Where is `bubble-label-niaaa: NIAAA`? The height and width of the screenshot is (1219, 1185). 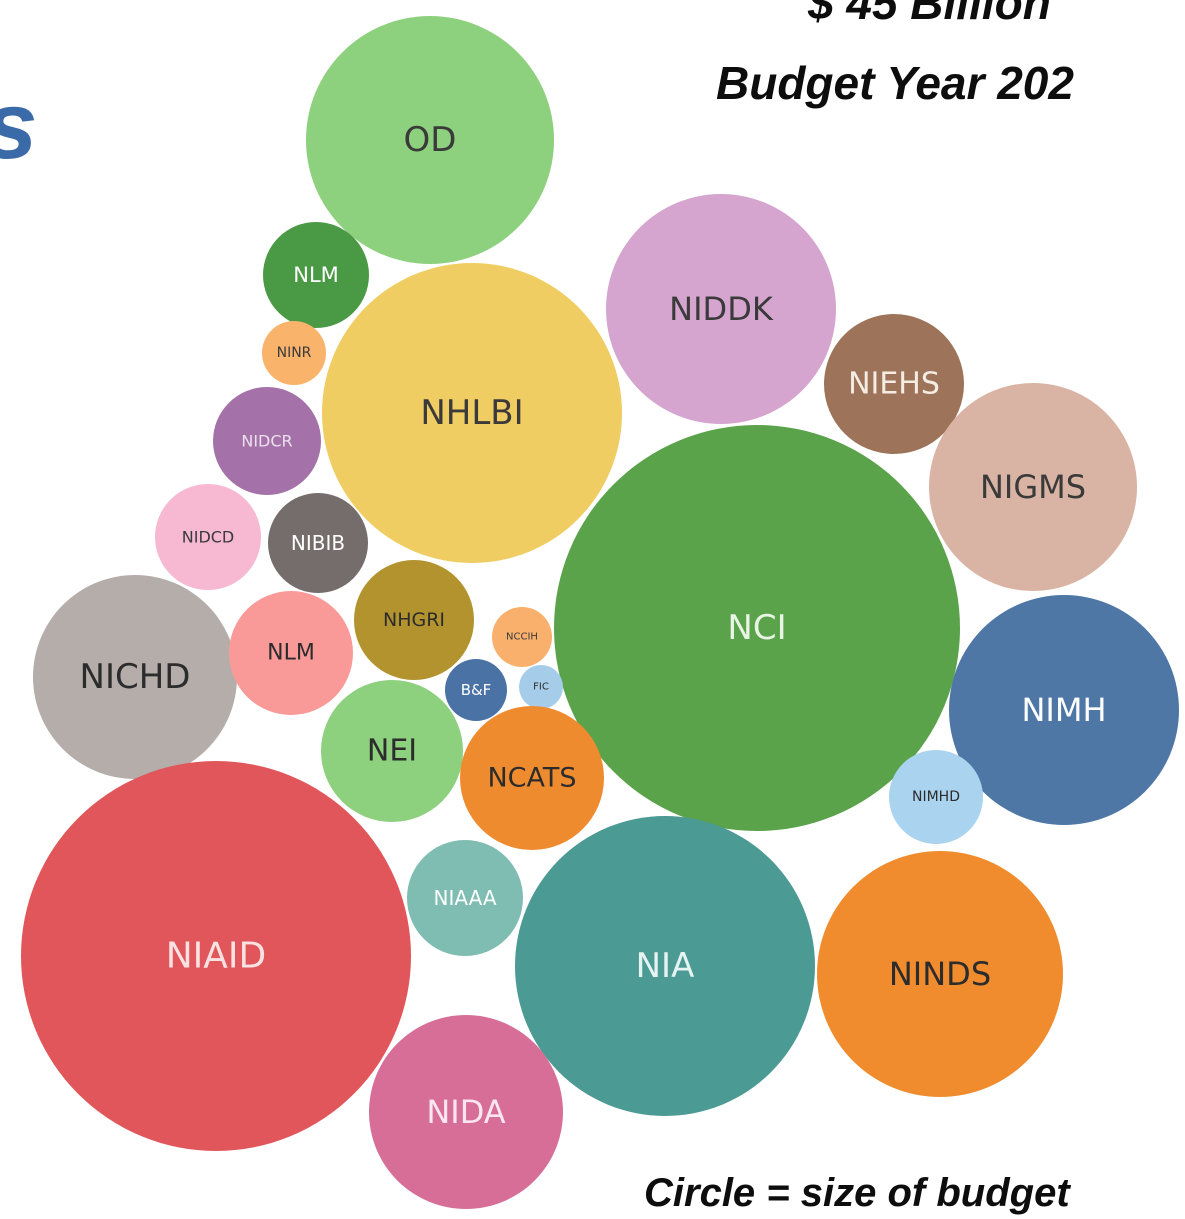 bubble-label-niaaa: NIAAA is located at coordinates (464, 898).